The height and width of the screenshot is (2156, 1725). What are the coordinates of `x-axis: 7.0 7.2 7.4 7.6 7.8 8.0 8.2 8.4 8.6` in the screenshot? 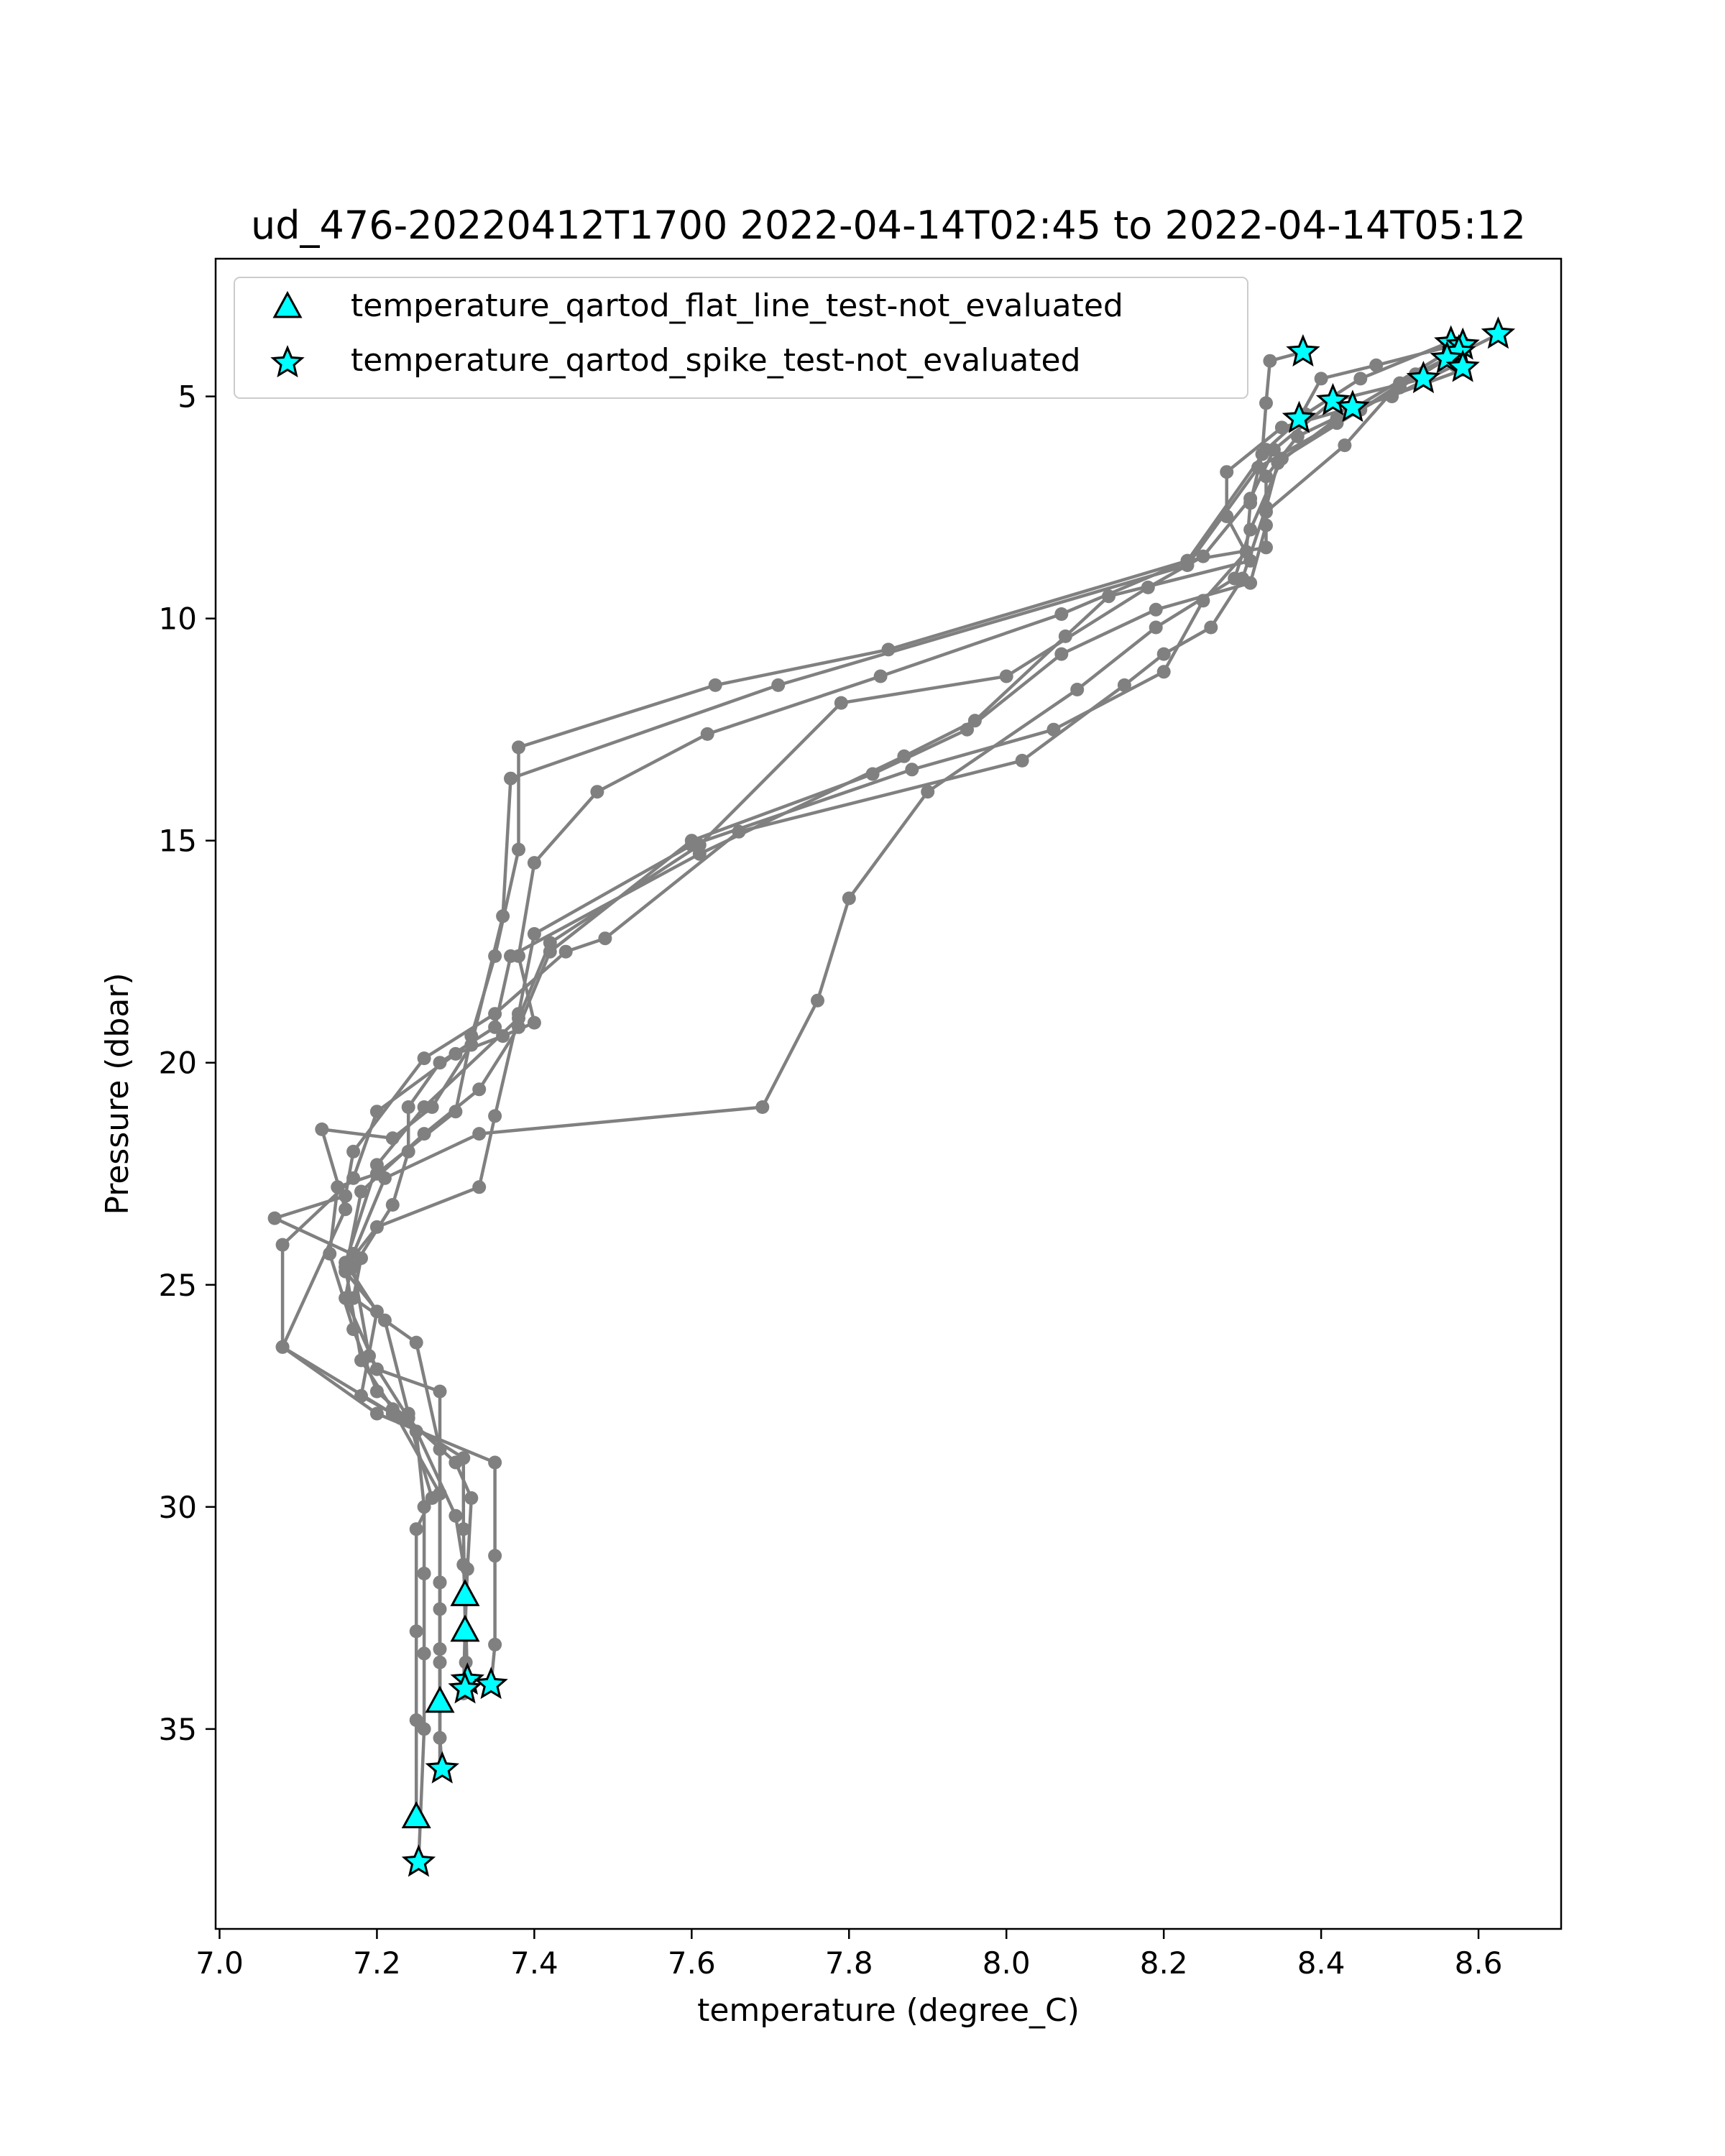 It's located at (849, 1955).